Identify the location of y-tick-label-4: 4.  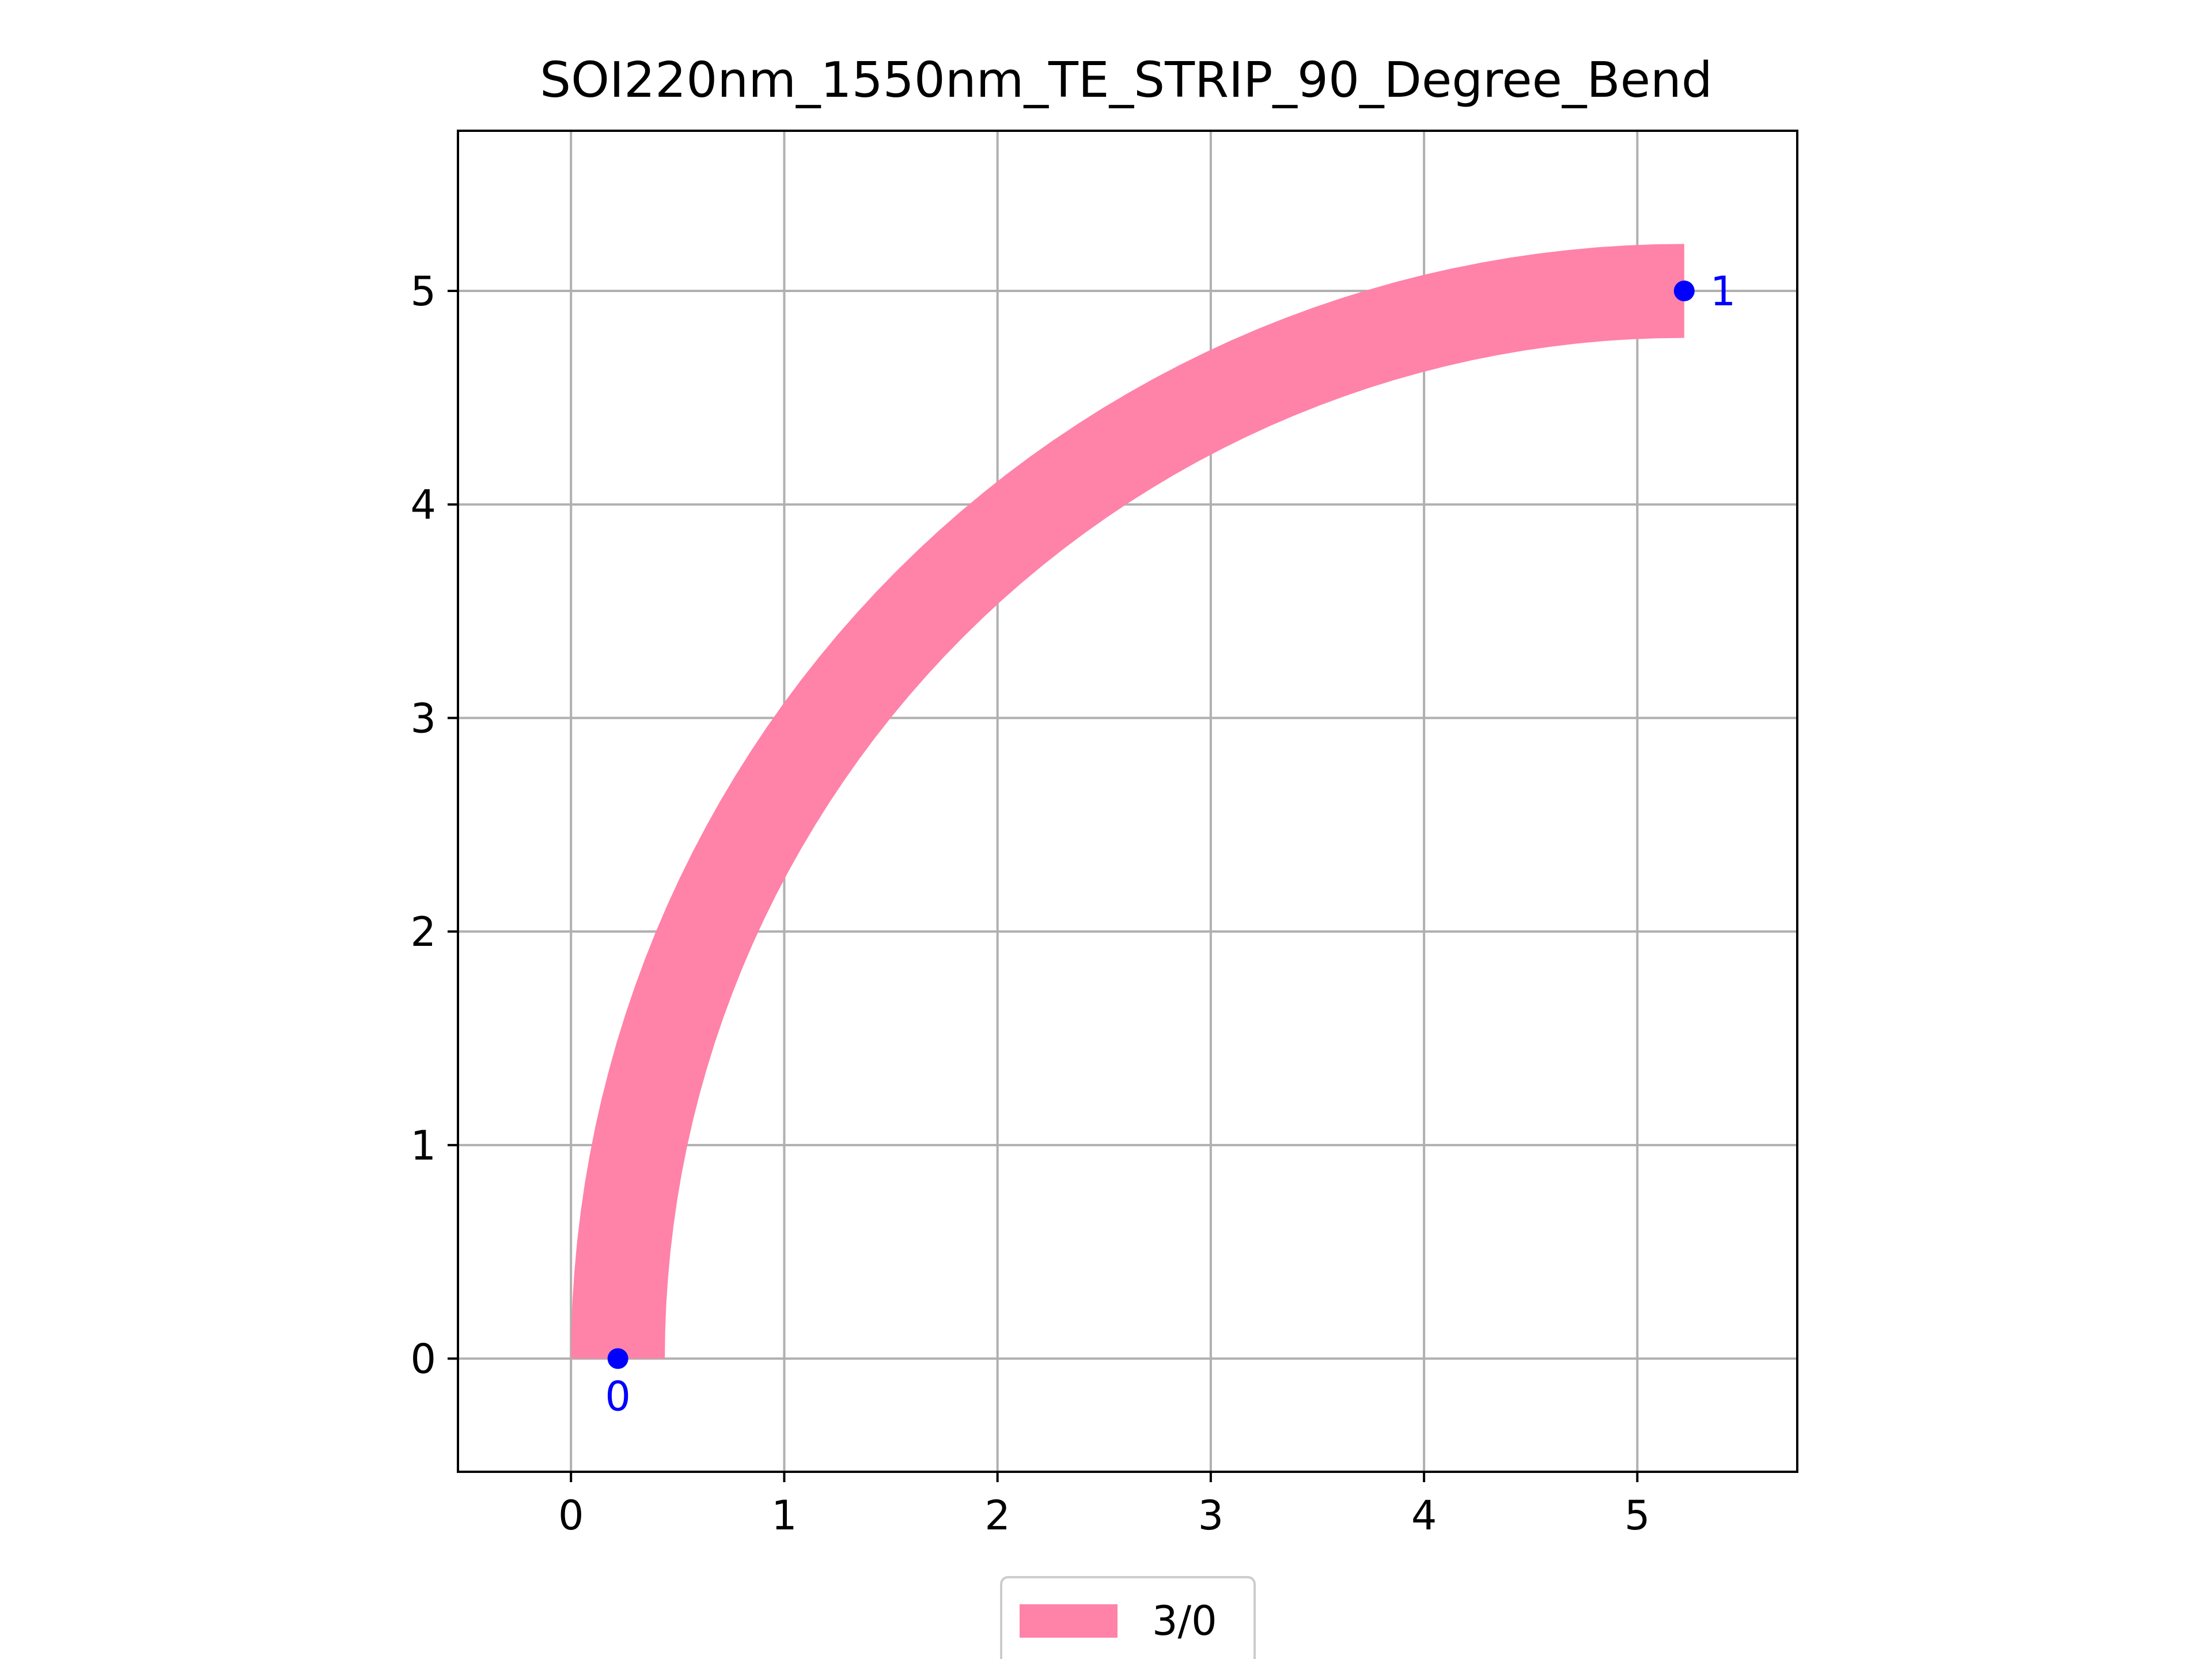
(423, 505).